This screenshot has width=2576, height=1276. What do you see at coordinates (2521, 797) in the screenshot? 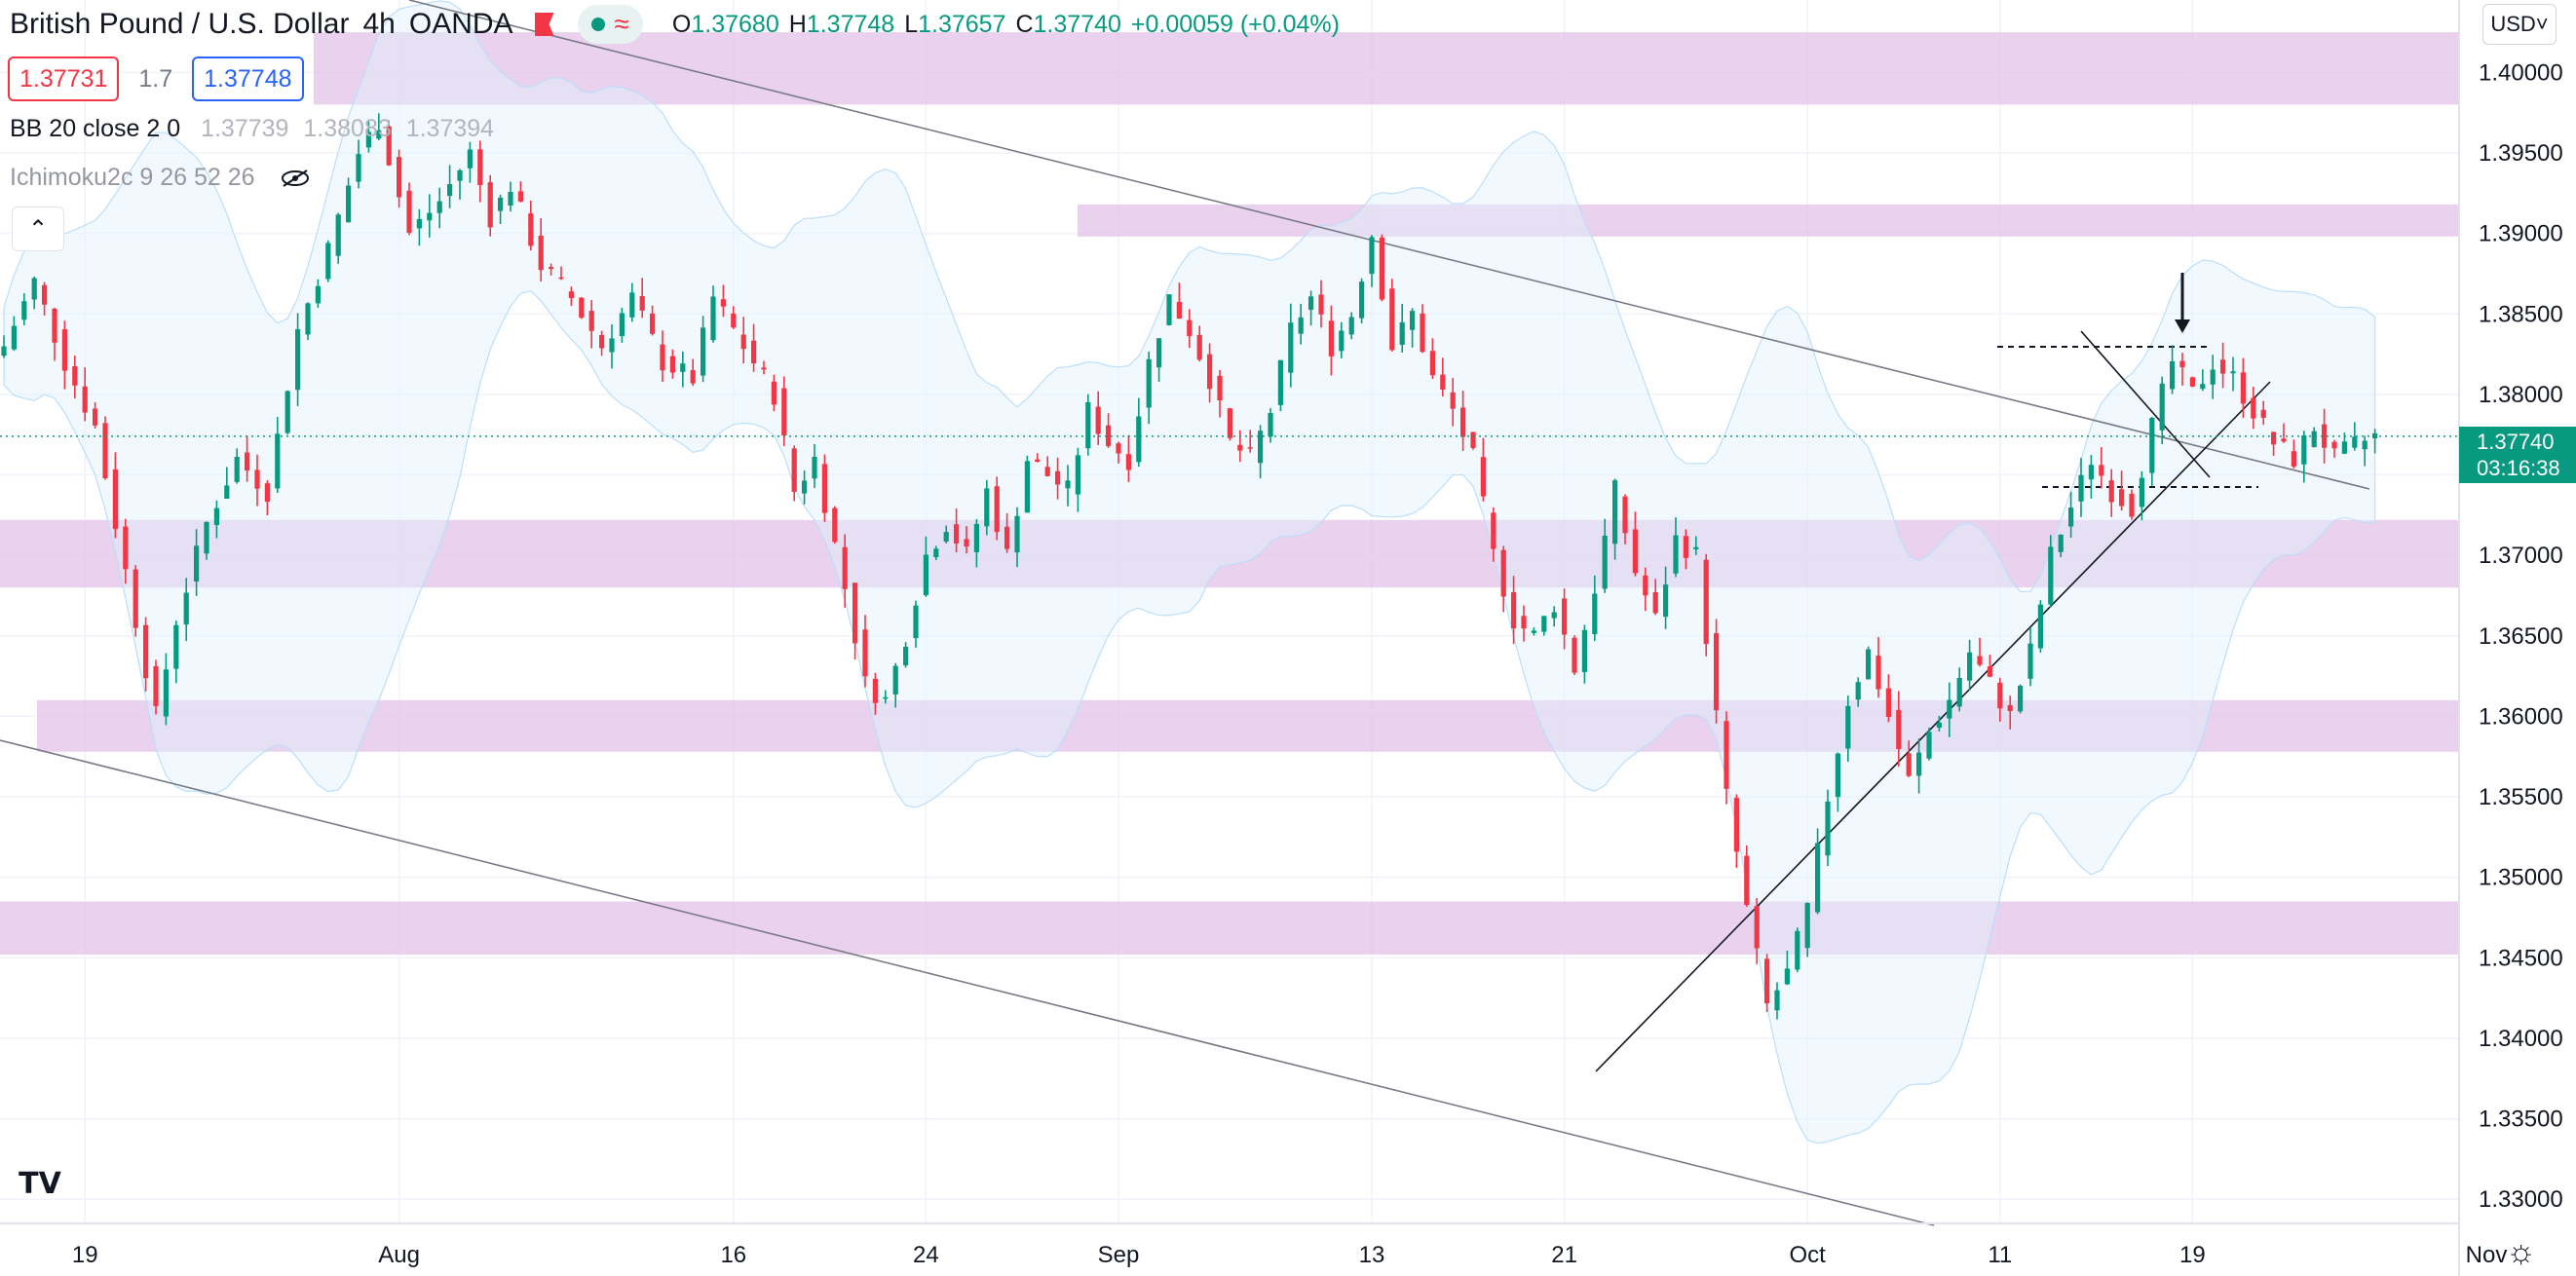
I see `y-tick-label: 1.35500` at bounding box center [2521, 797].